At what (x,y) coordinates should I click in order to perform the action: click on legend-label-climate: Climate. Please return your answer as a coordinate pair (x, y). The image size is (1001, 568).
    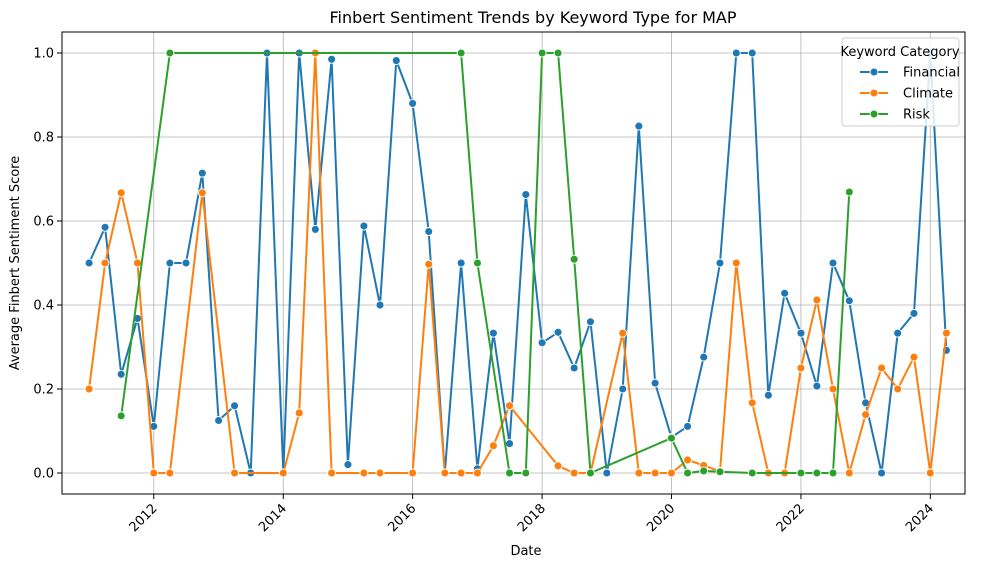
    Looking at the image, I should click on (928, 94).